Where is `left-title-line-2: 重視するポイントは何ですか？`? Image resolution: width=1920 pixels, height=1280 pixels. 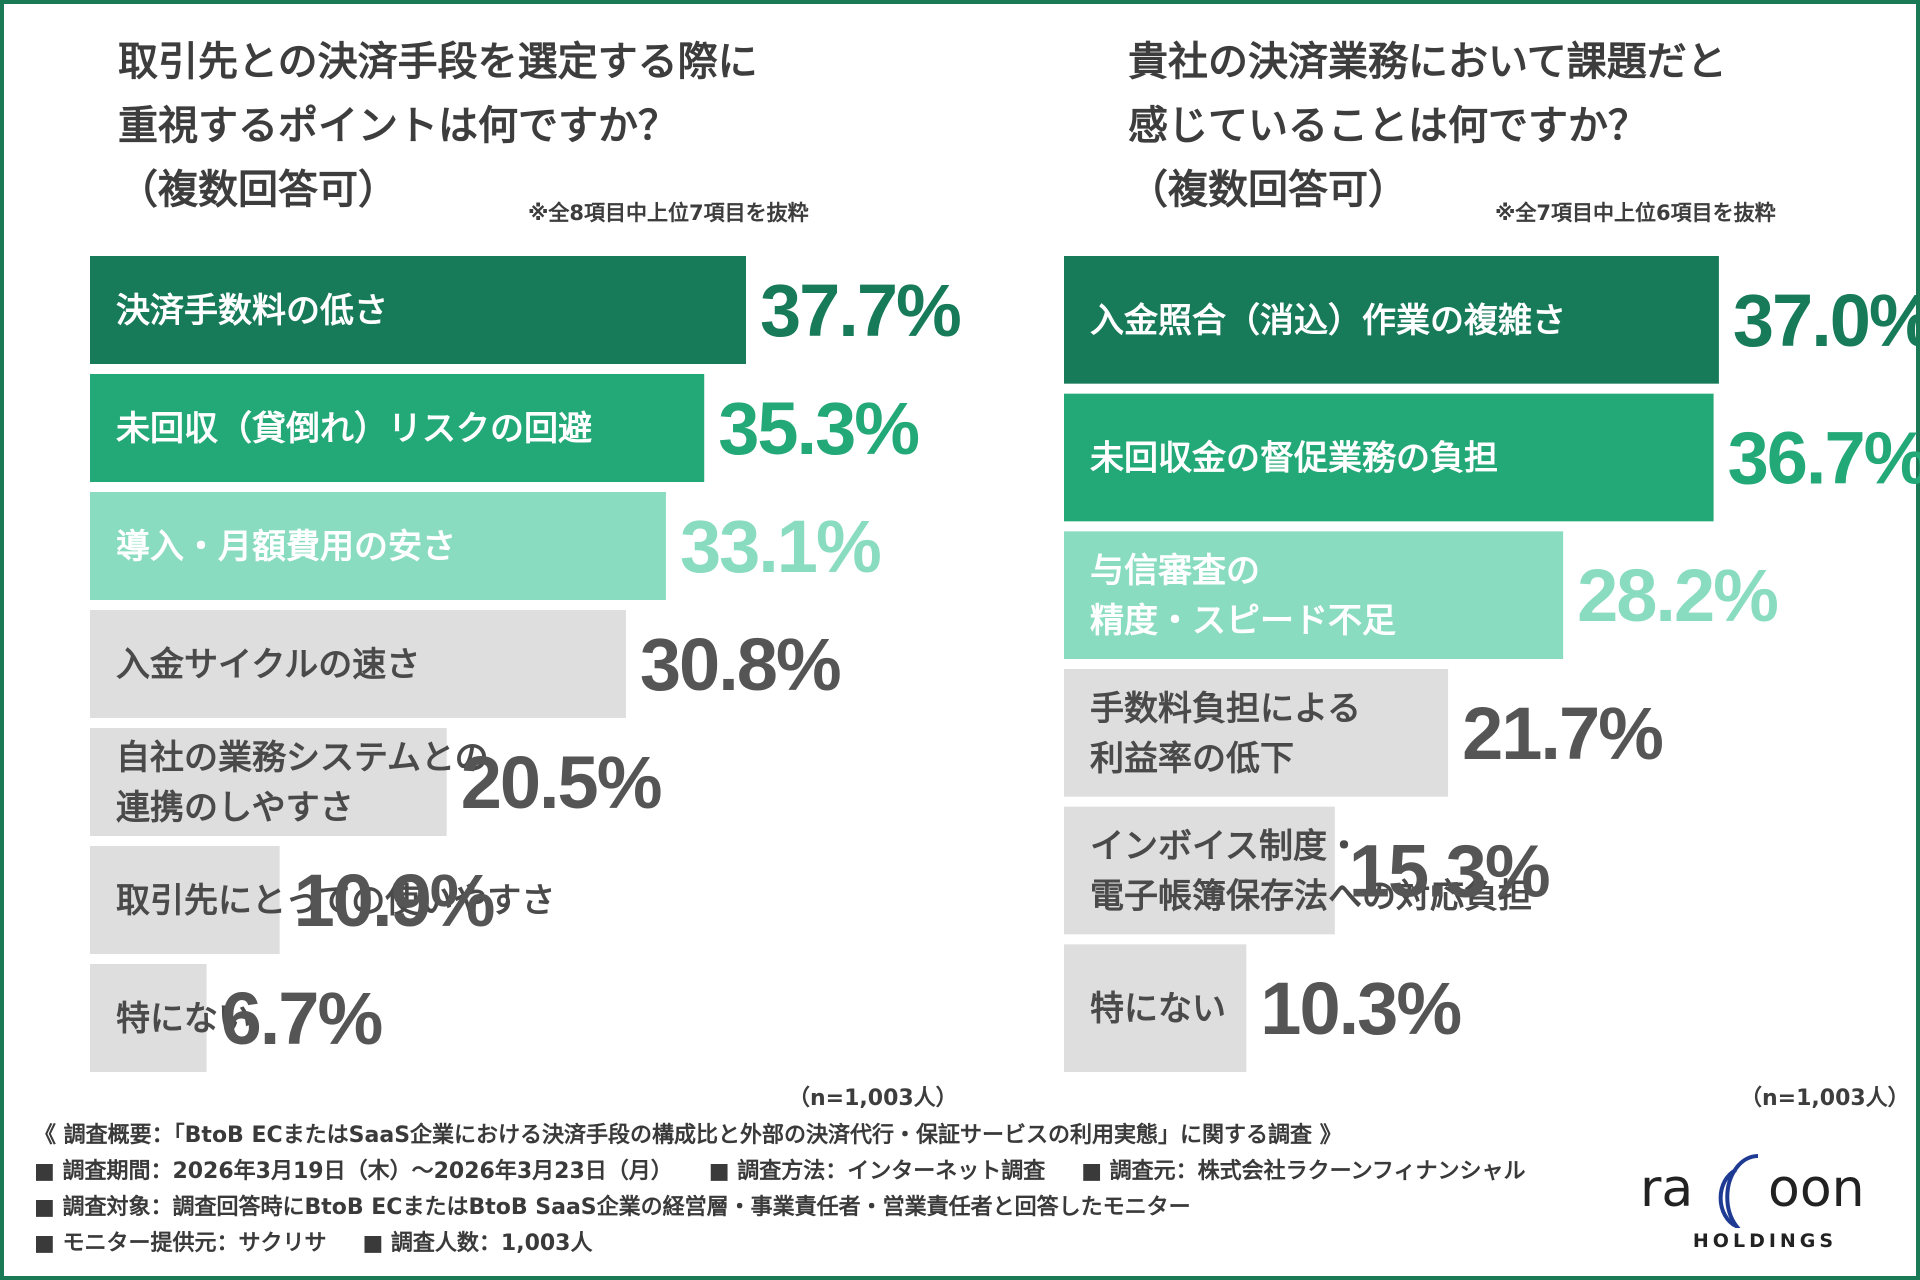
left-title-line-2: 重視するポイントは何ですか？ is located at coordinates (398, 126).